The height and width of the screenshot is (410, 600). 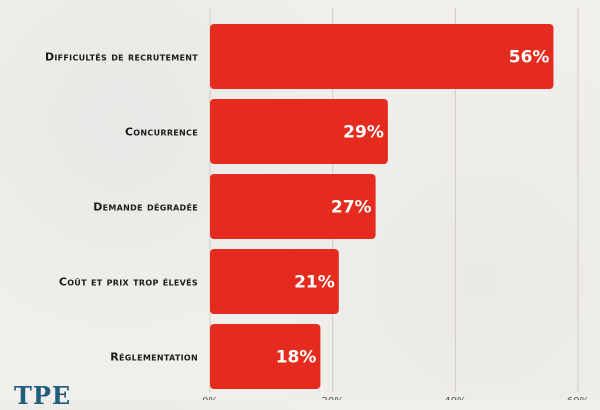 What do you see at coordinates (529, 58) in the screenshot?
I see `value-label: 56%` at bounding box center [529, 58].